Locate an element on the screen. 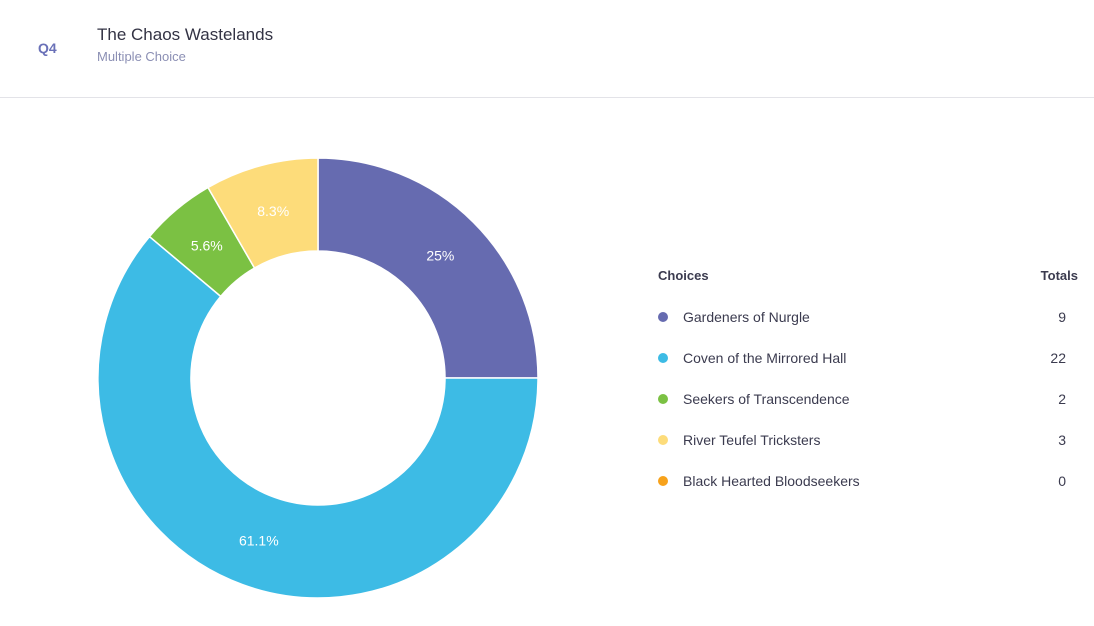  legend-row: Gardeners of Nurgle 9 is located at coordinates (868, 329).